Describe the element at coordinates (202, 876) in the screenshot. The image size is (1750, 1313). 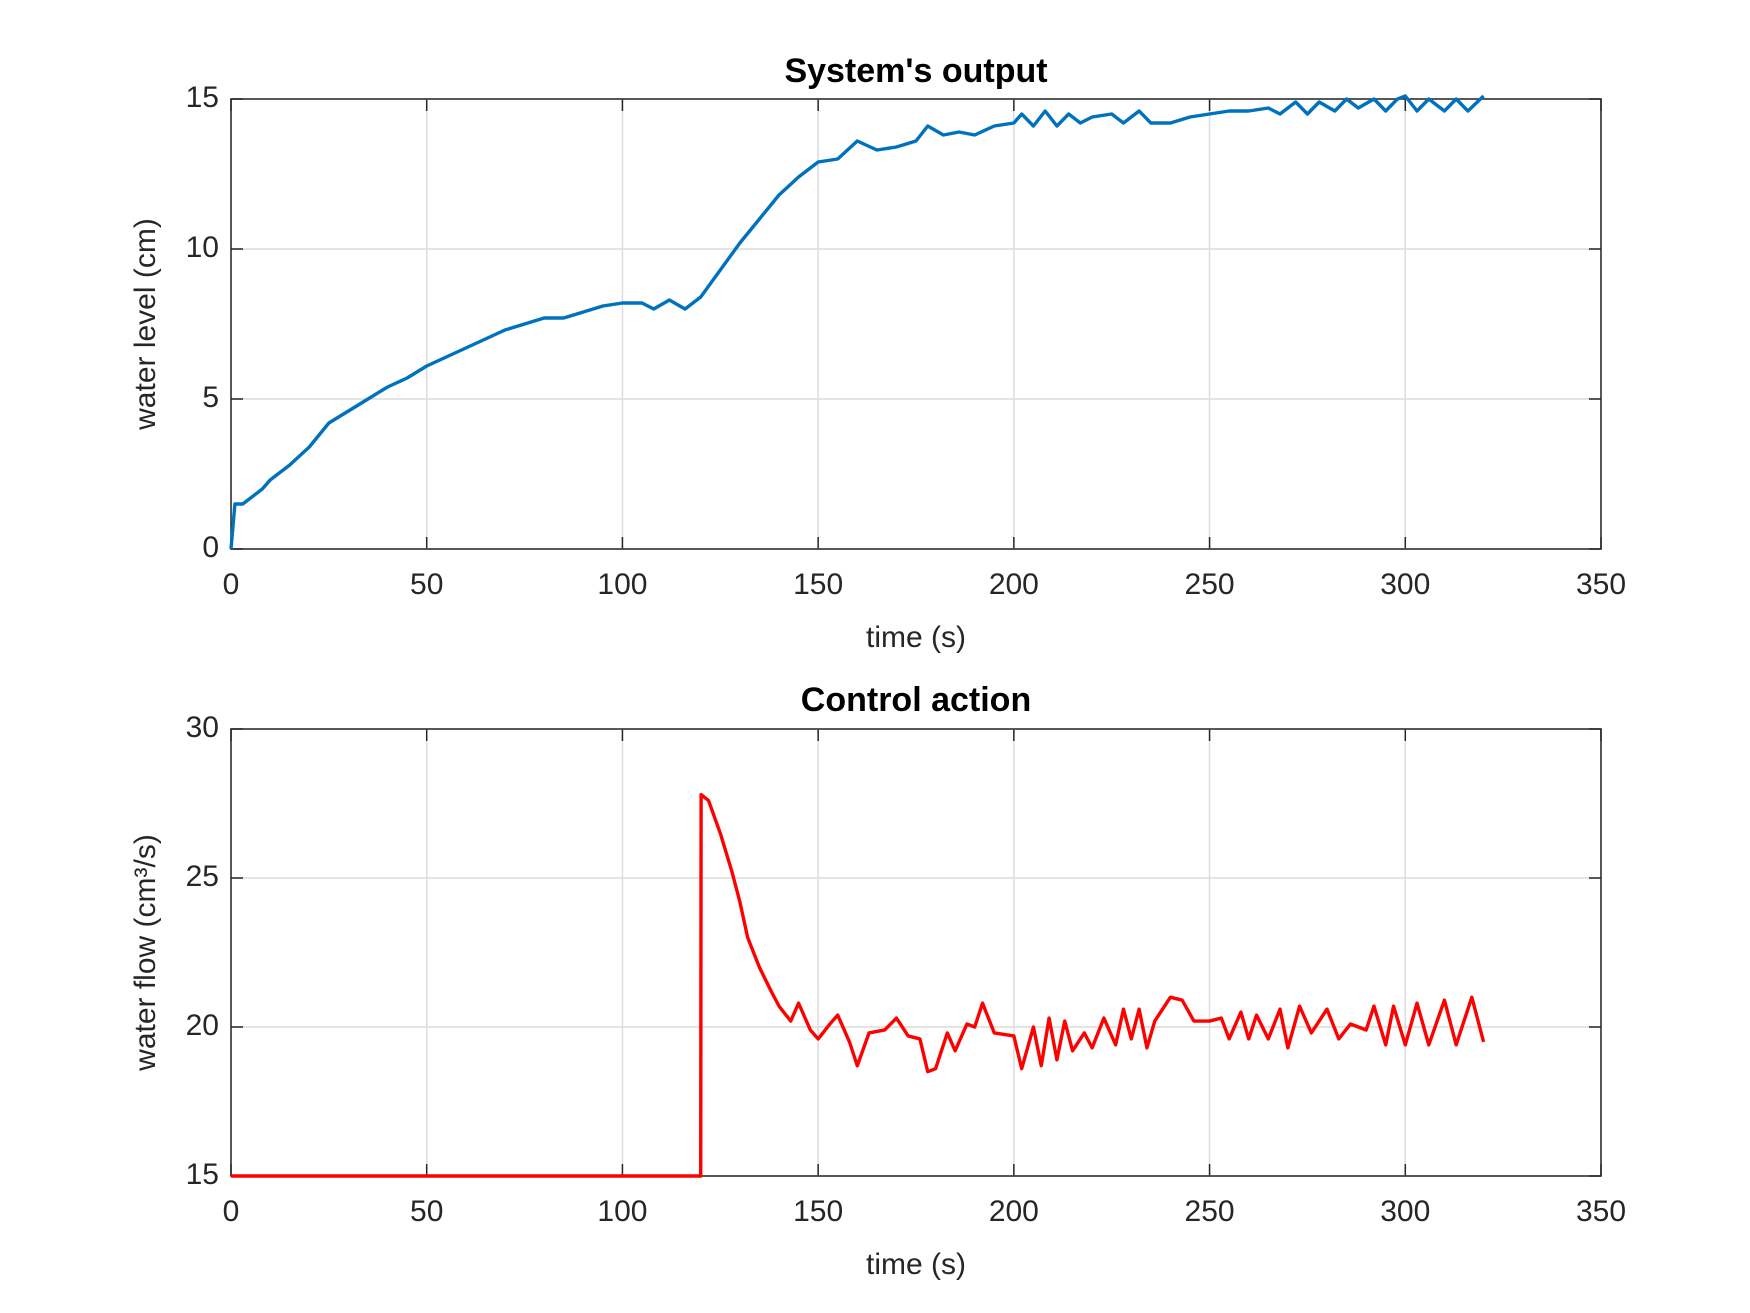
I see `y-tick-label: 25` at that location.